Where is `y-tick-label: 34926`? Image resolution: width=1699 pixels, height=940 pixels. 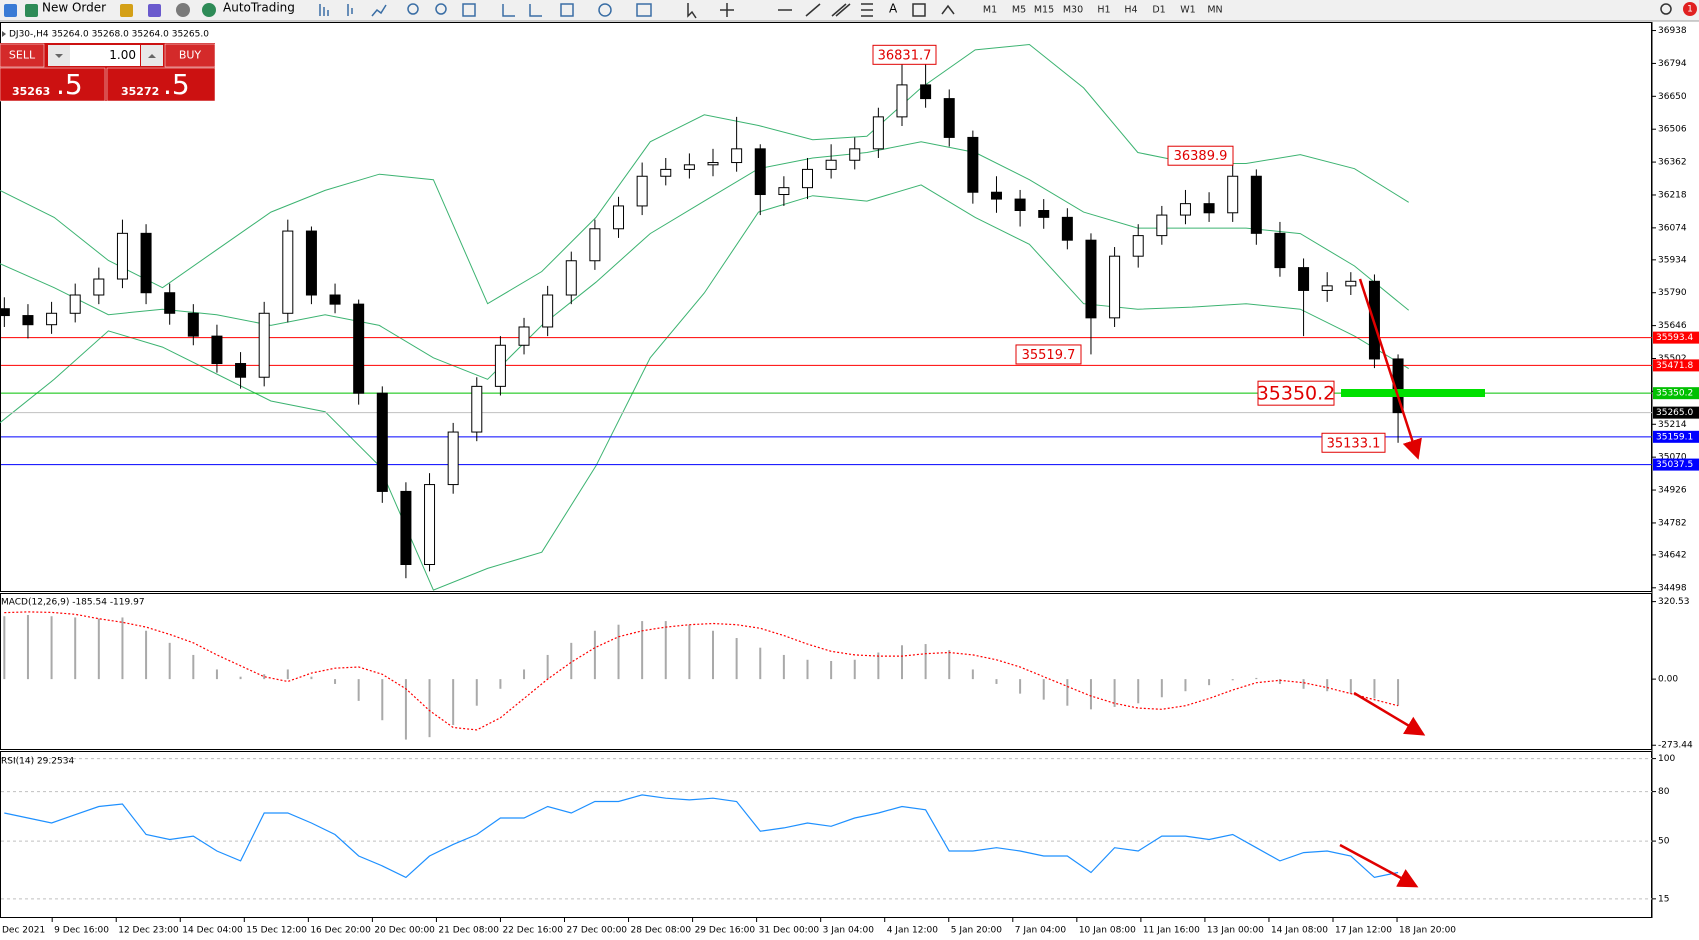 y-tick-label: 34926 is located at coordinates (1672, 491).